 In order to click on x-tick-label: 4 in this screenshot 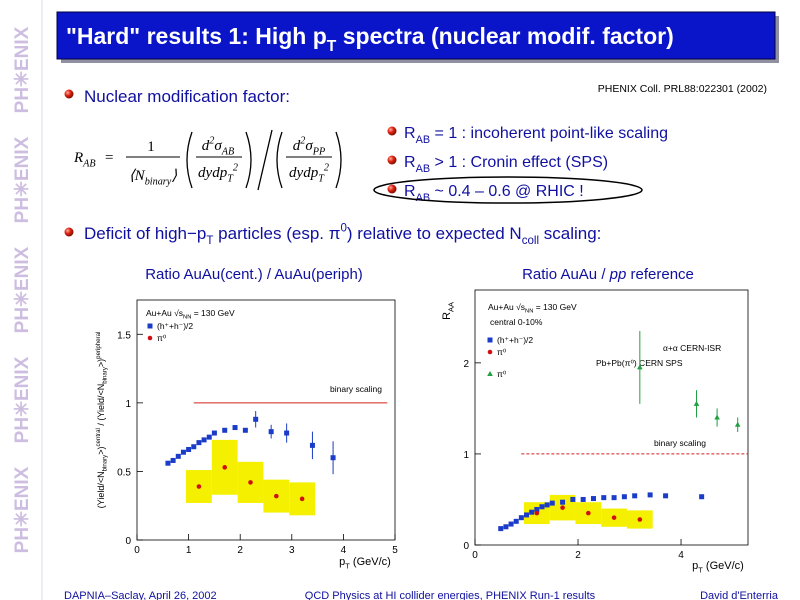, I will do `click(344, 550)`.